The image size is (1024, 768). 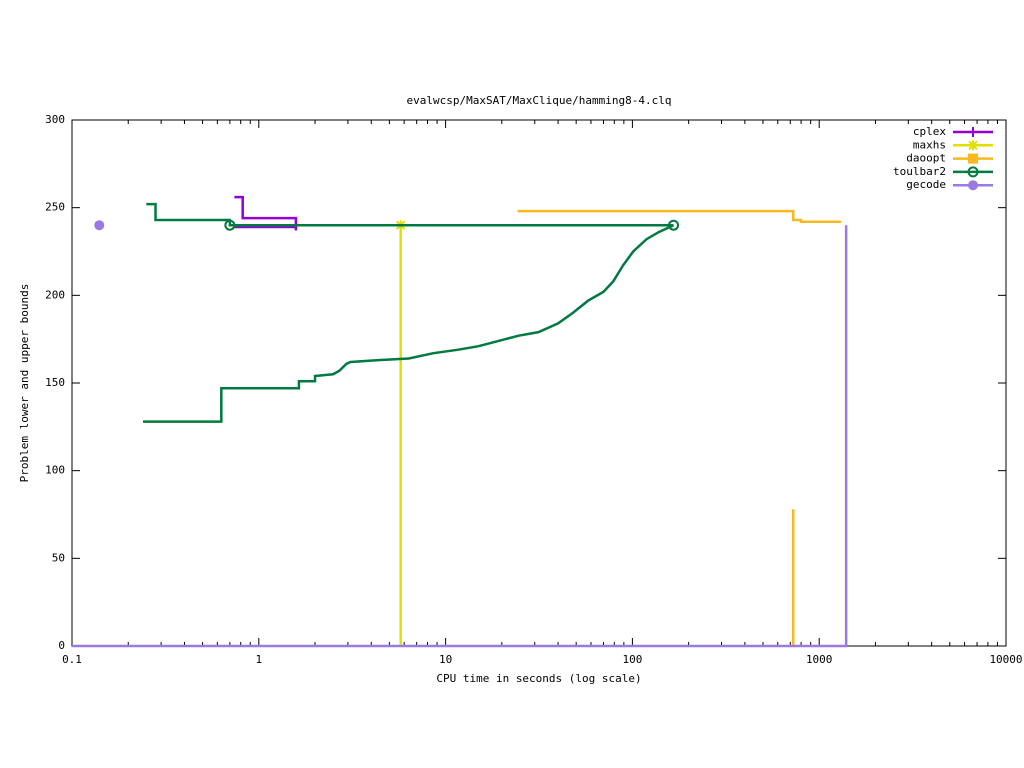 I want to click on x-tick-label: 100, so click(x=632, y=659).